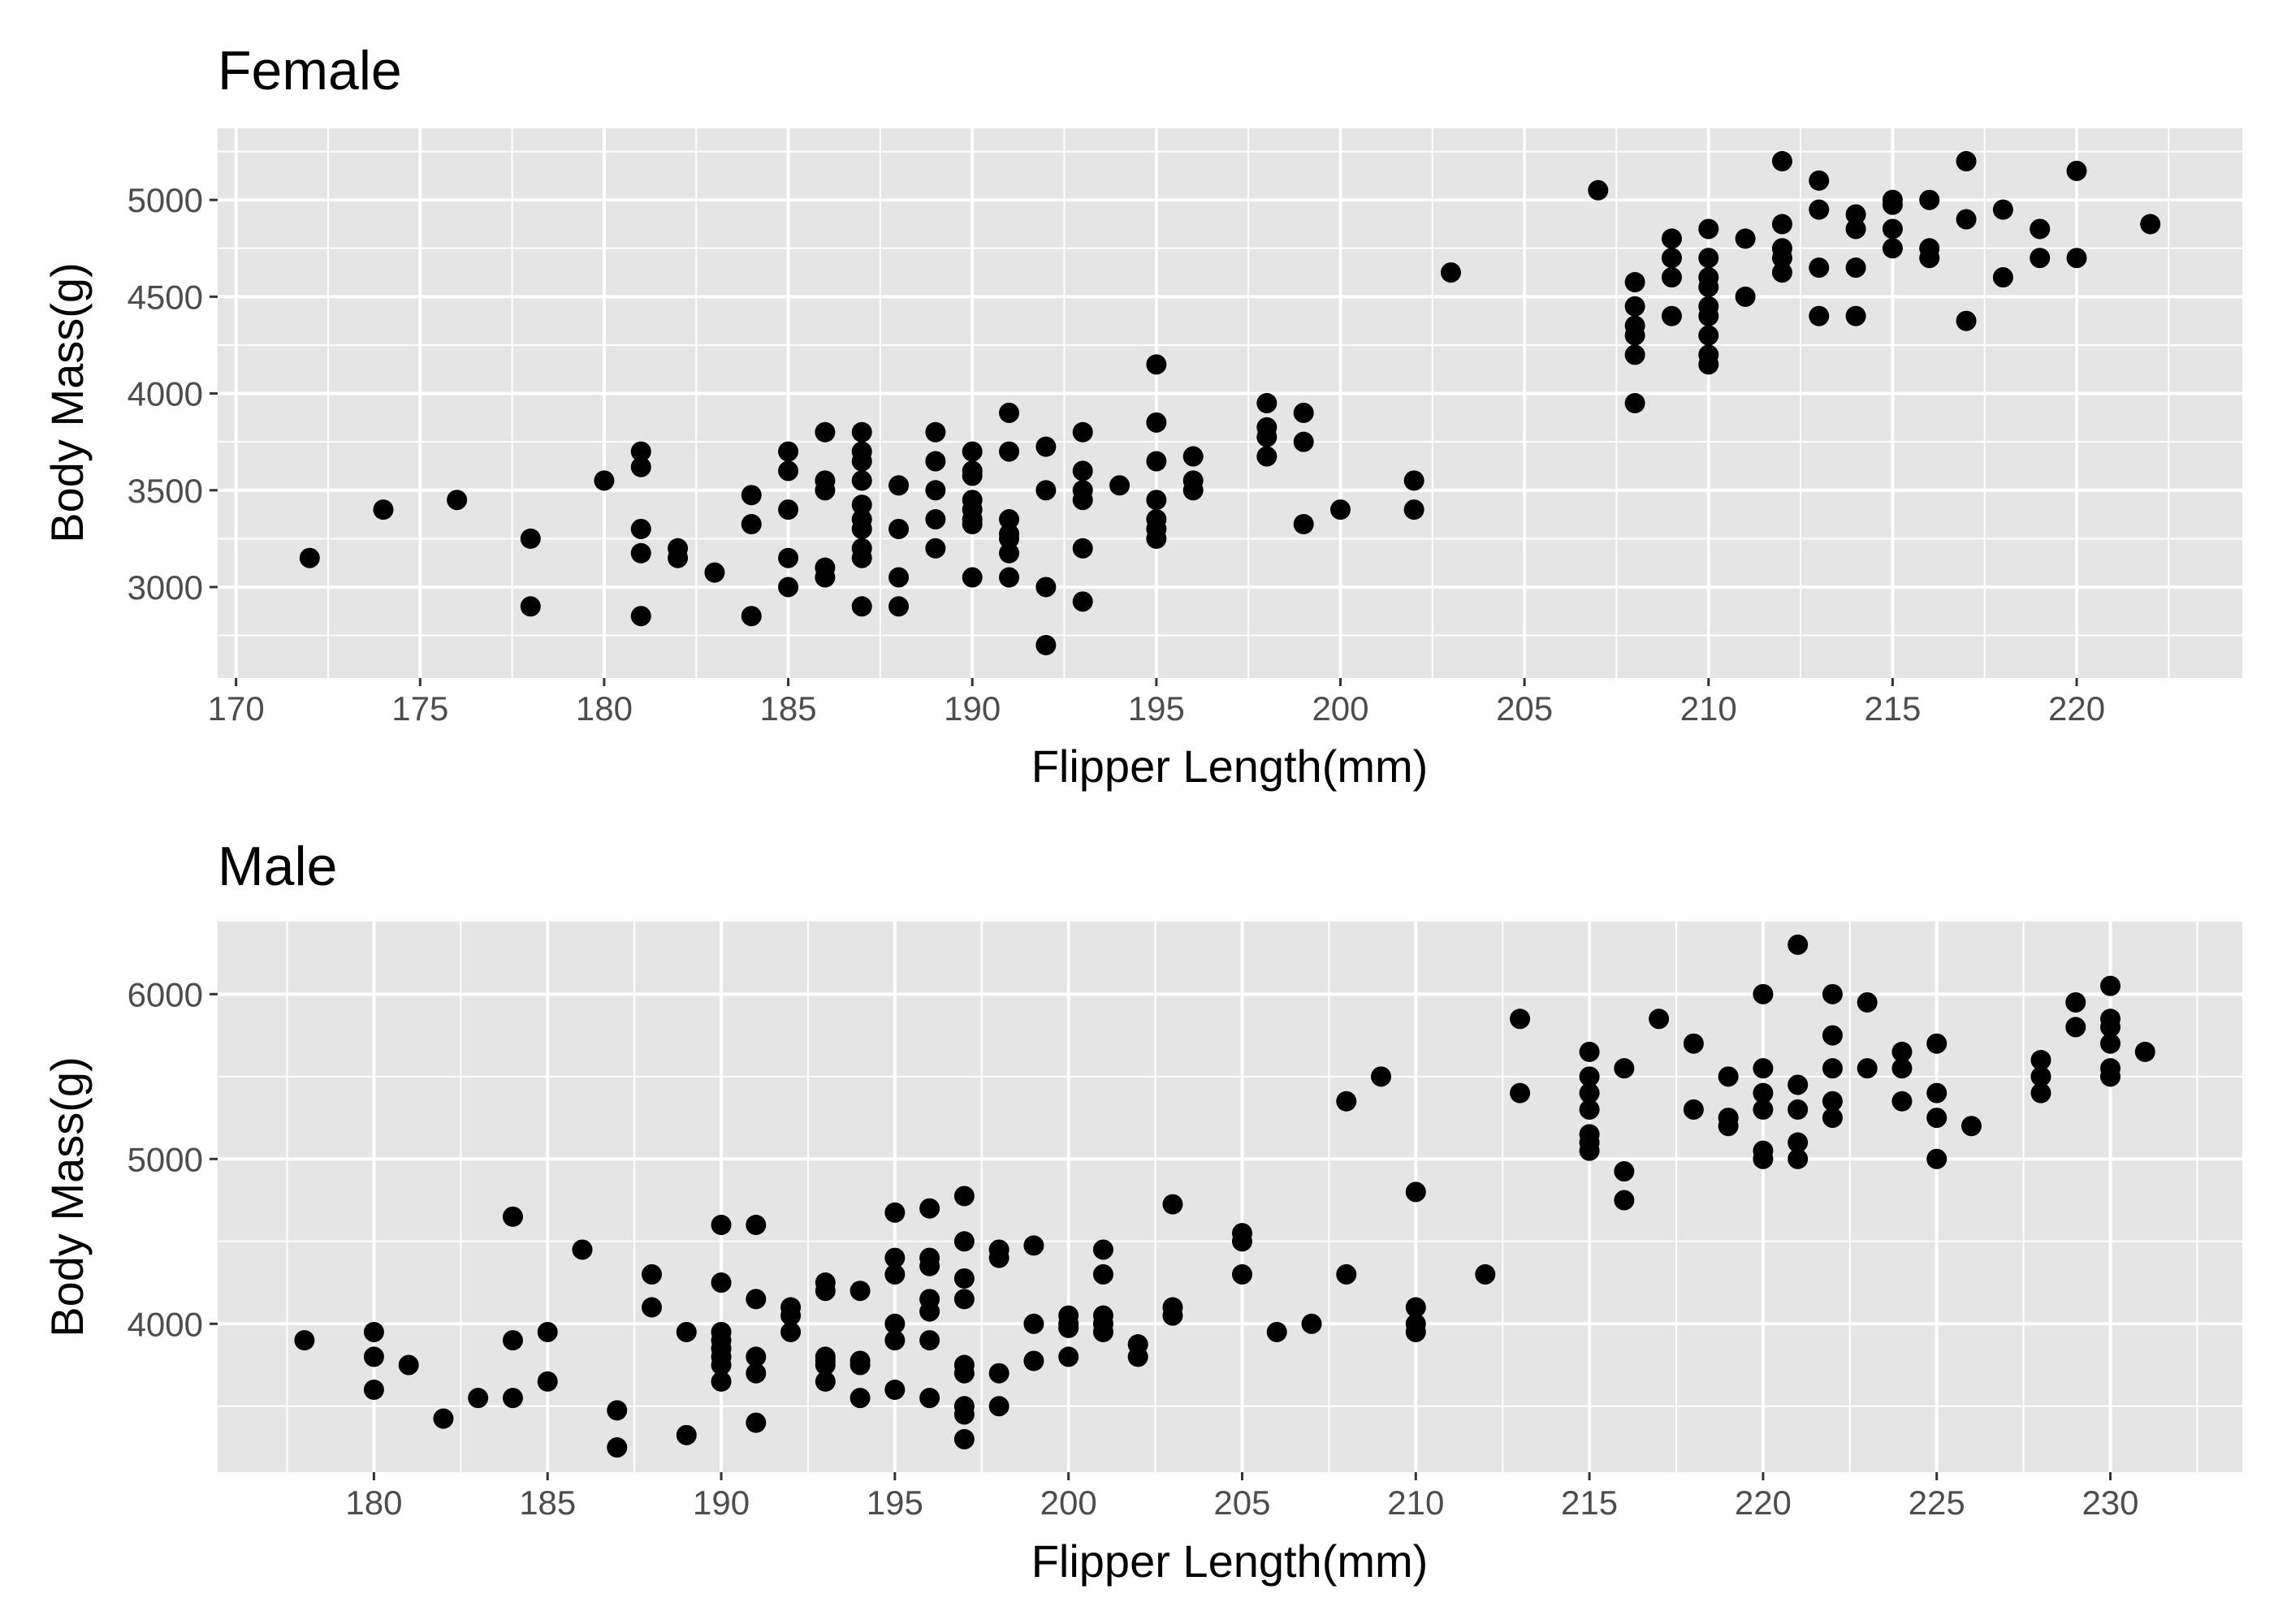  I want to click on male-x-axis-title: Flipper Length(mm), so click(1230, 1561).